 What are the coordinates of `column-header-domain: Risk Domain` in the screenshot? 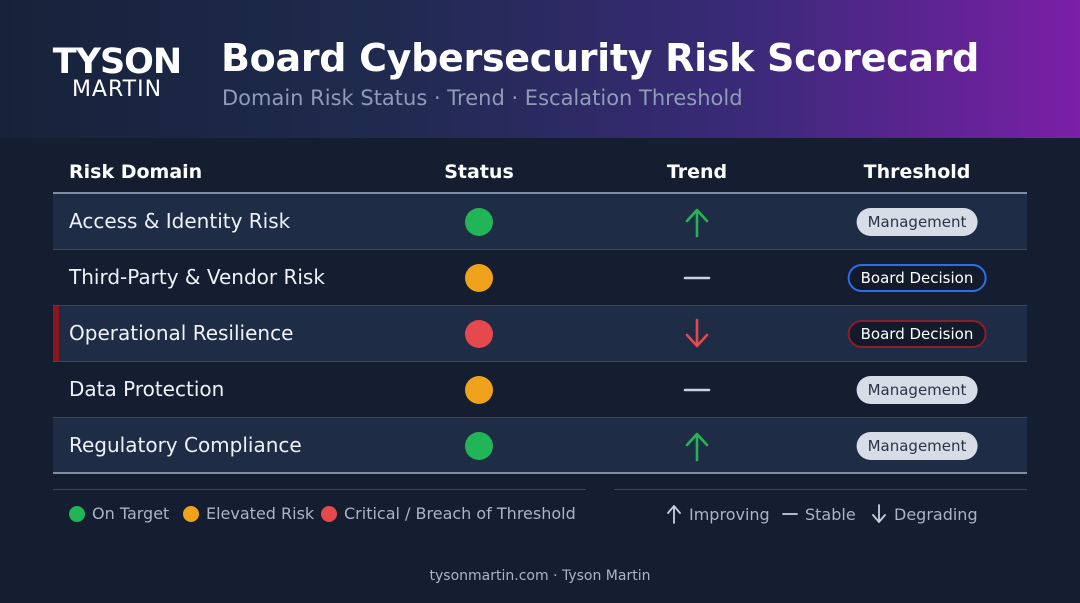 It's located at (136, 172).